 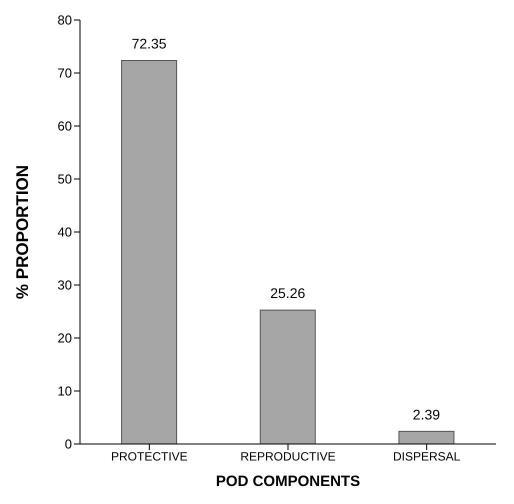 I want to click on y-tick-label: 10, so click(x=65, y=391).